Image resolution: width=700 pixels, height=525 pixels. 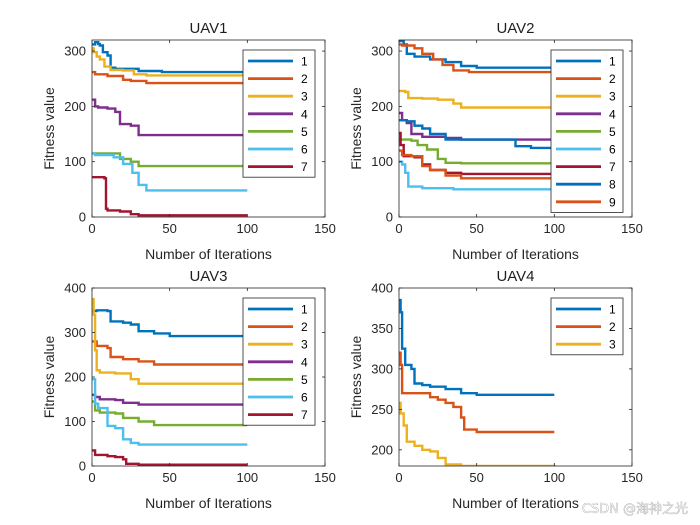 What do you see at coordinates (587, 131) in the screenshot?
I see `legend: 1 2 3 4 5 6 7 8 9` at bounding box center [587, 131].